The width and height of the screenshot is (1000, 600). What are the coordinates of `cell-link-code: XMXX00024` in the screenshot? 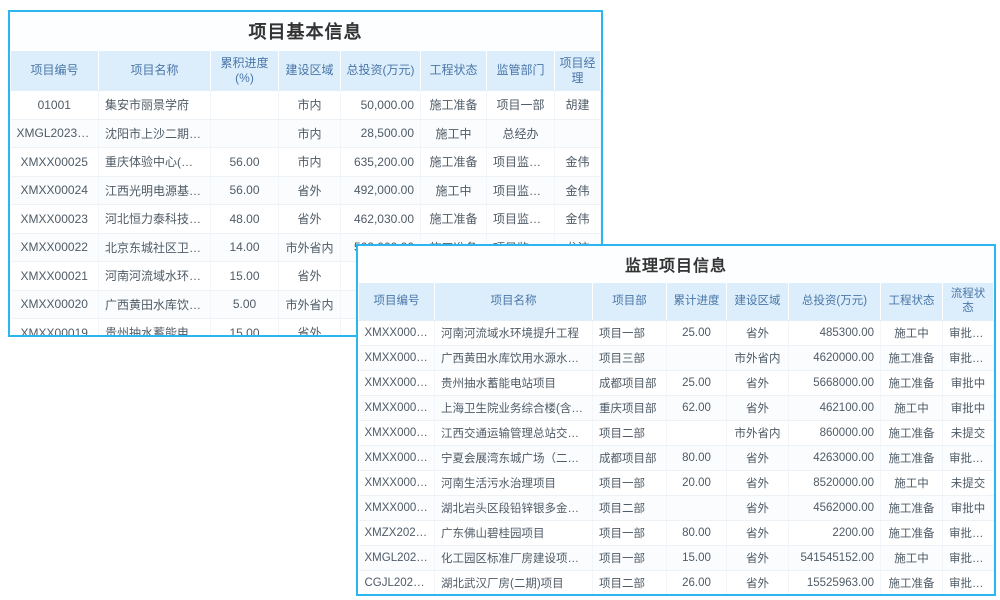 It's located at (54, 190).